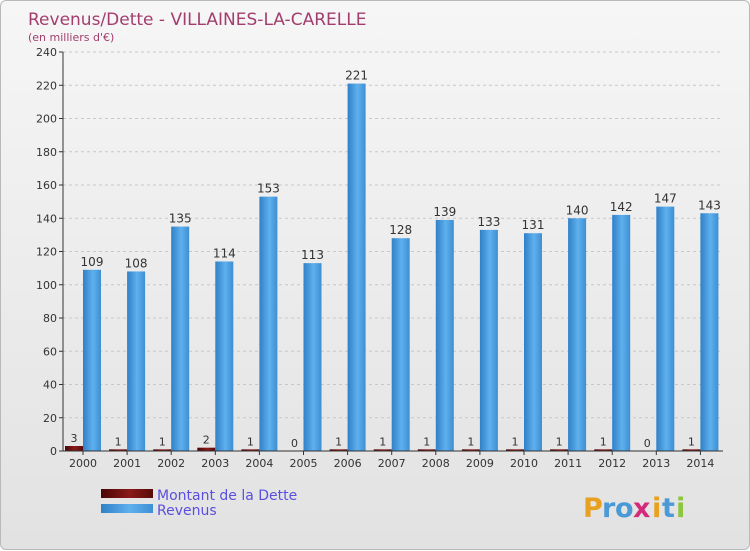 This screenshot has height=551, width=750. I want to click on data-label-revenus-2005: 113, so click(312, 255).